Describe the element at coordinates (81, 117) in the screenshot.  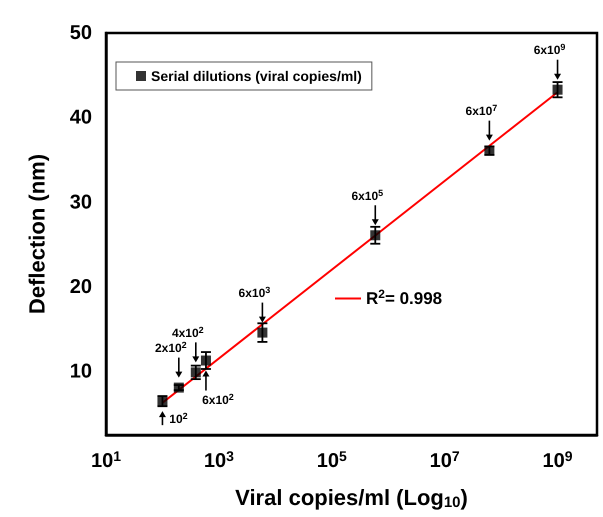
I see `y-tick-label: 40` at that location.